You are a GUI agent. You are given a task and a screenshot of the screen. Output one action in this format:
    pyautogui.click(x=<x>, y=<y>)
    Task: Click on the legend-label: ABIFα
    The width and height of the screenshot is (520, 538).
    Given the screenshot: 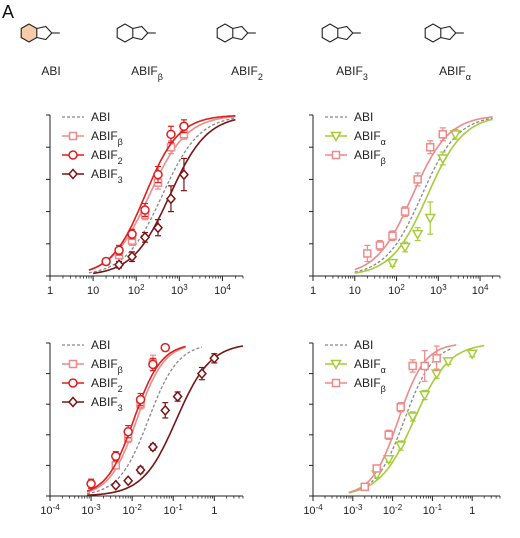 What is the action you would take?
    pyautogui.click(x=370, y=138)
    